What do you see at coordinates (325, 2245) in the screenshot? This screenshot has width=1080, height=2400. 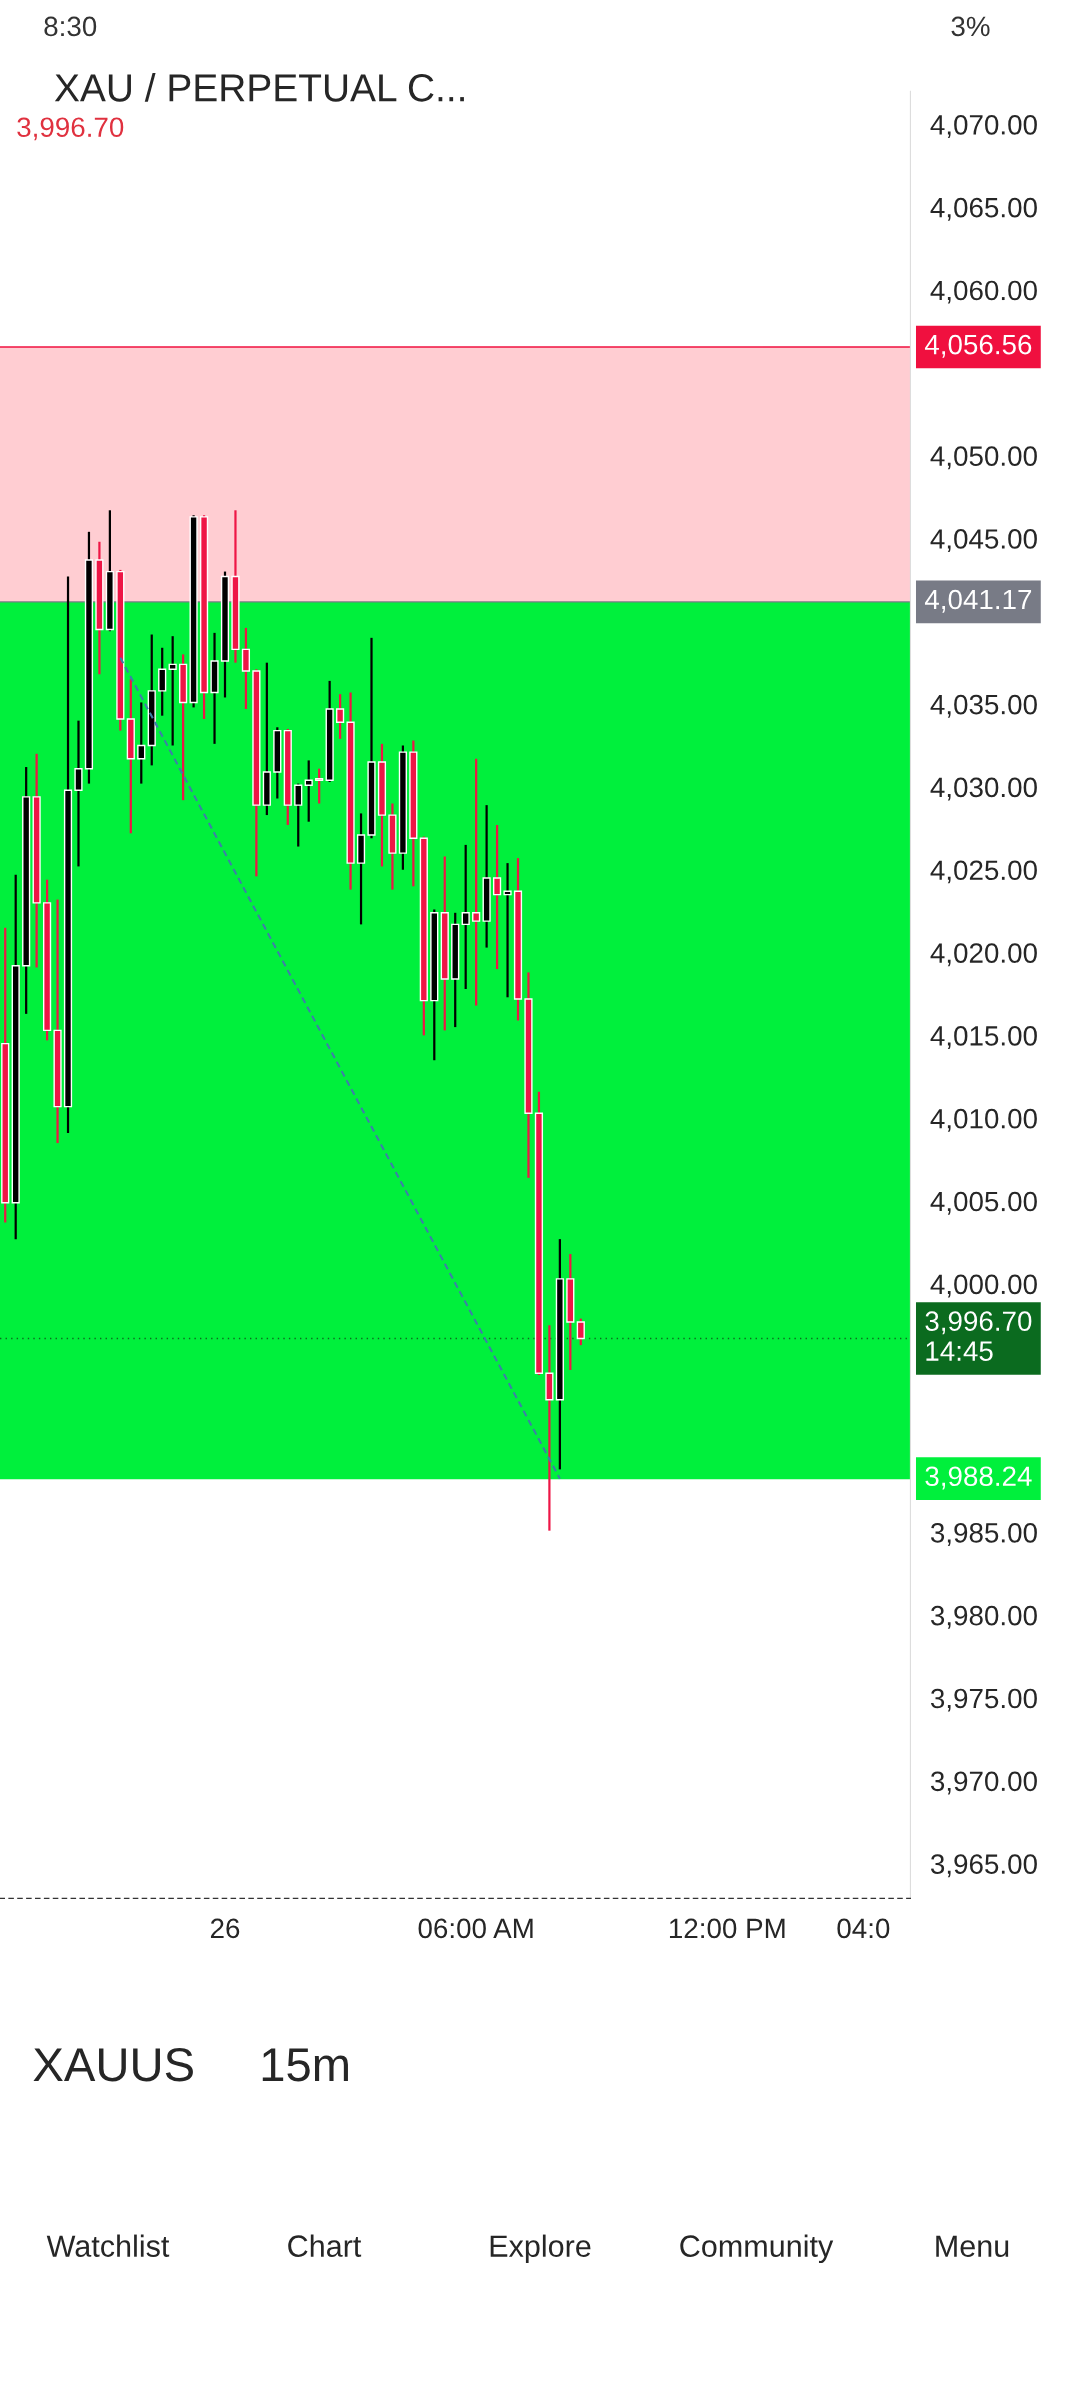 I see `text: Chart` at bounding box center [325, 2245].